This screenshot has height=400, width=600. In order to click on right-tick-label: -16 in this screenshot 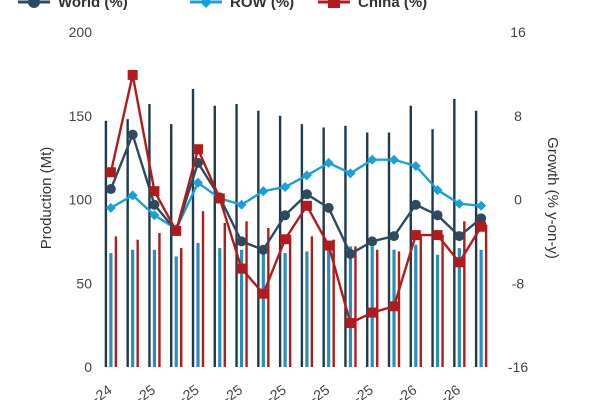, I will do `click(518, 367)`.